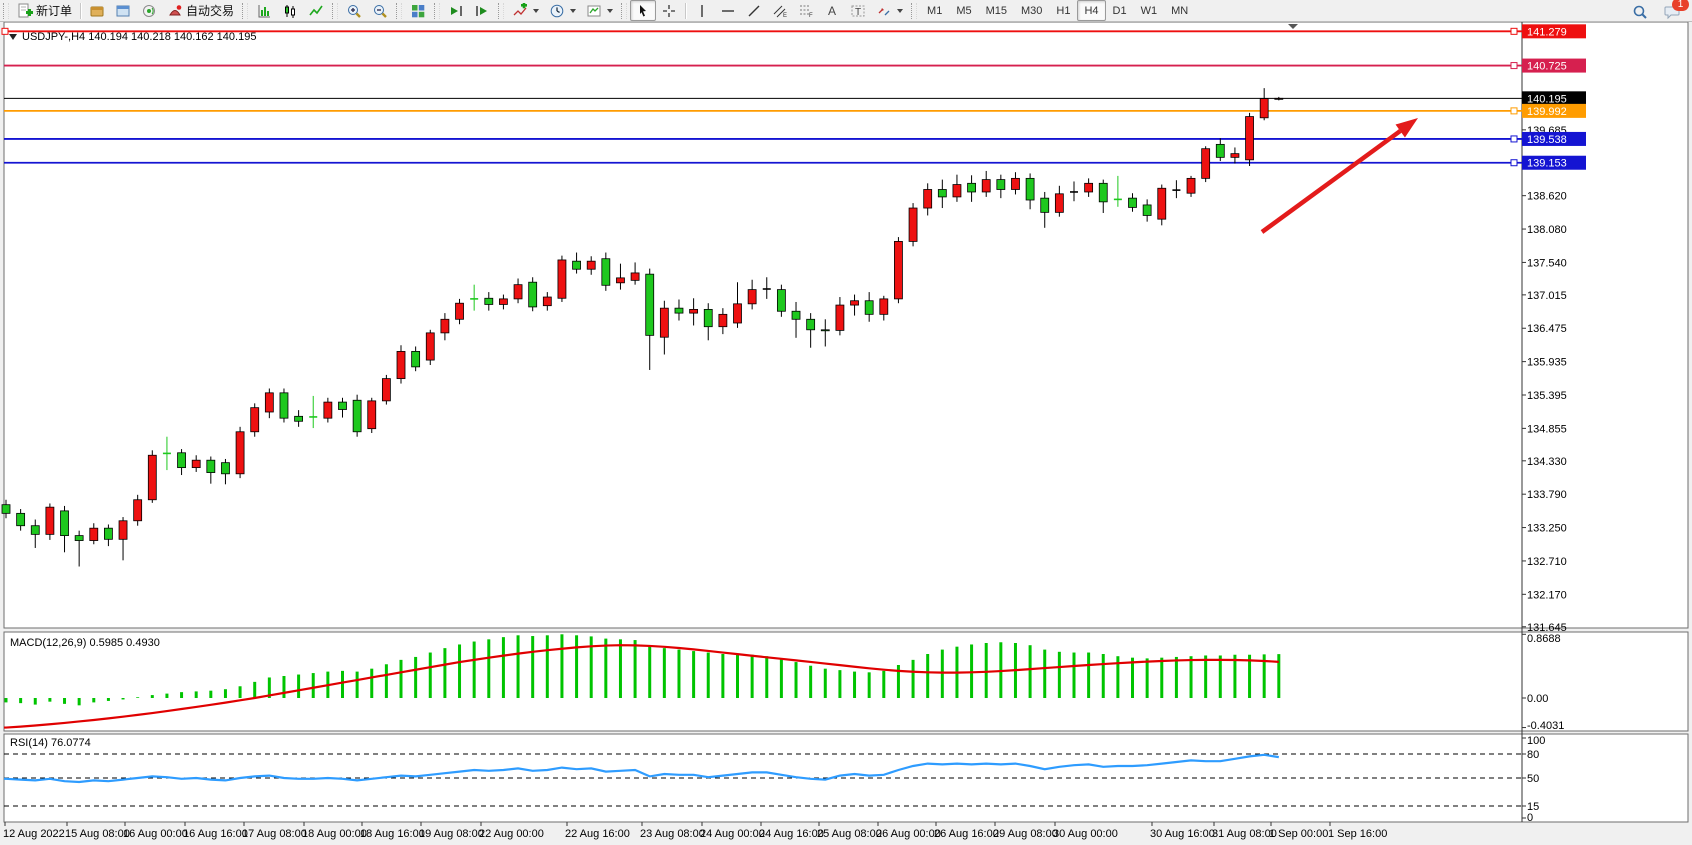  Describe the element at coordinates (380, 10) in the screenshot. I see `zoom-out-button` at that location.